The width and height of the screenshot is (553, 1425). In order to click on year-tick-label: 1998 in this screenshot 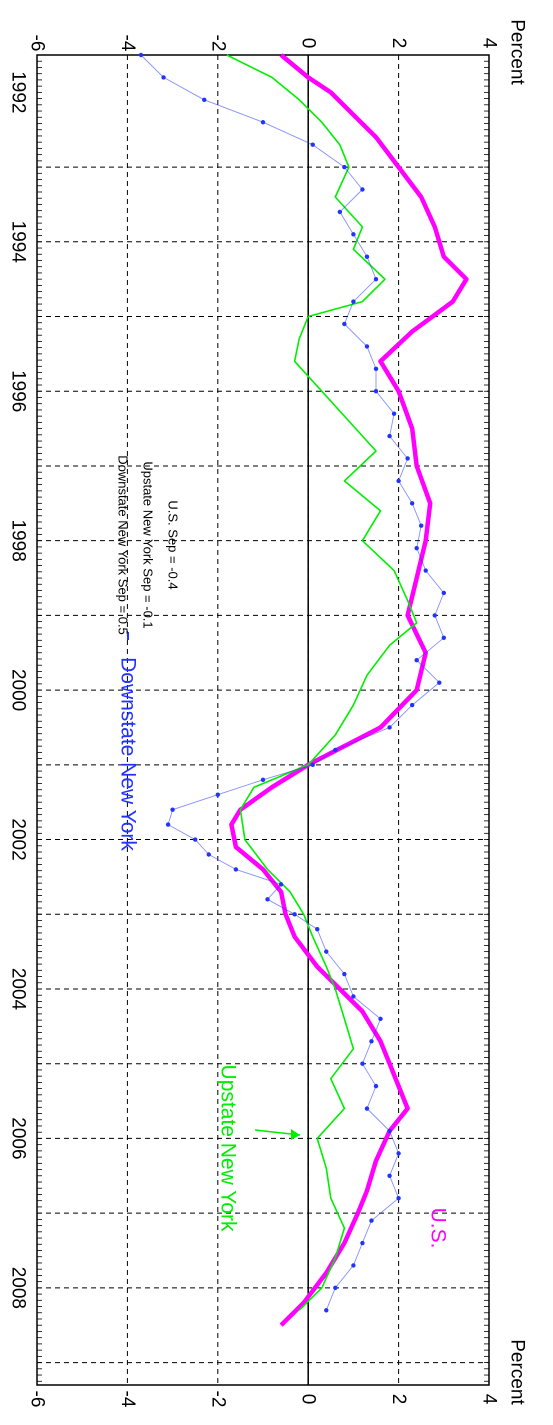, I will do `click(18, 541)`.